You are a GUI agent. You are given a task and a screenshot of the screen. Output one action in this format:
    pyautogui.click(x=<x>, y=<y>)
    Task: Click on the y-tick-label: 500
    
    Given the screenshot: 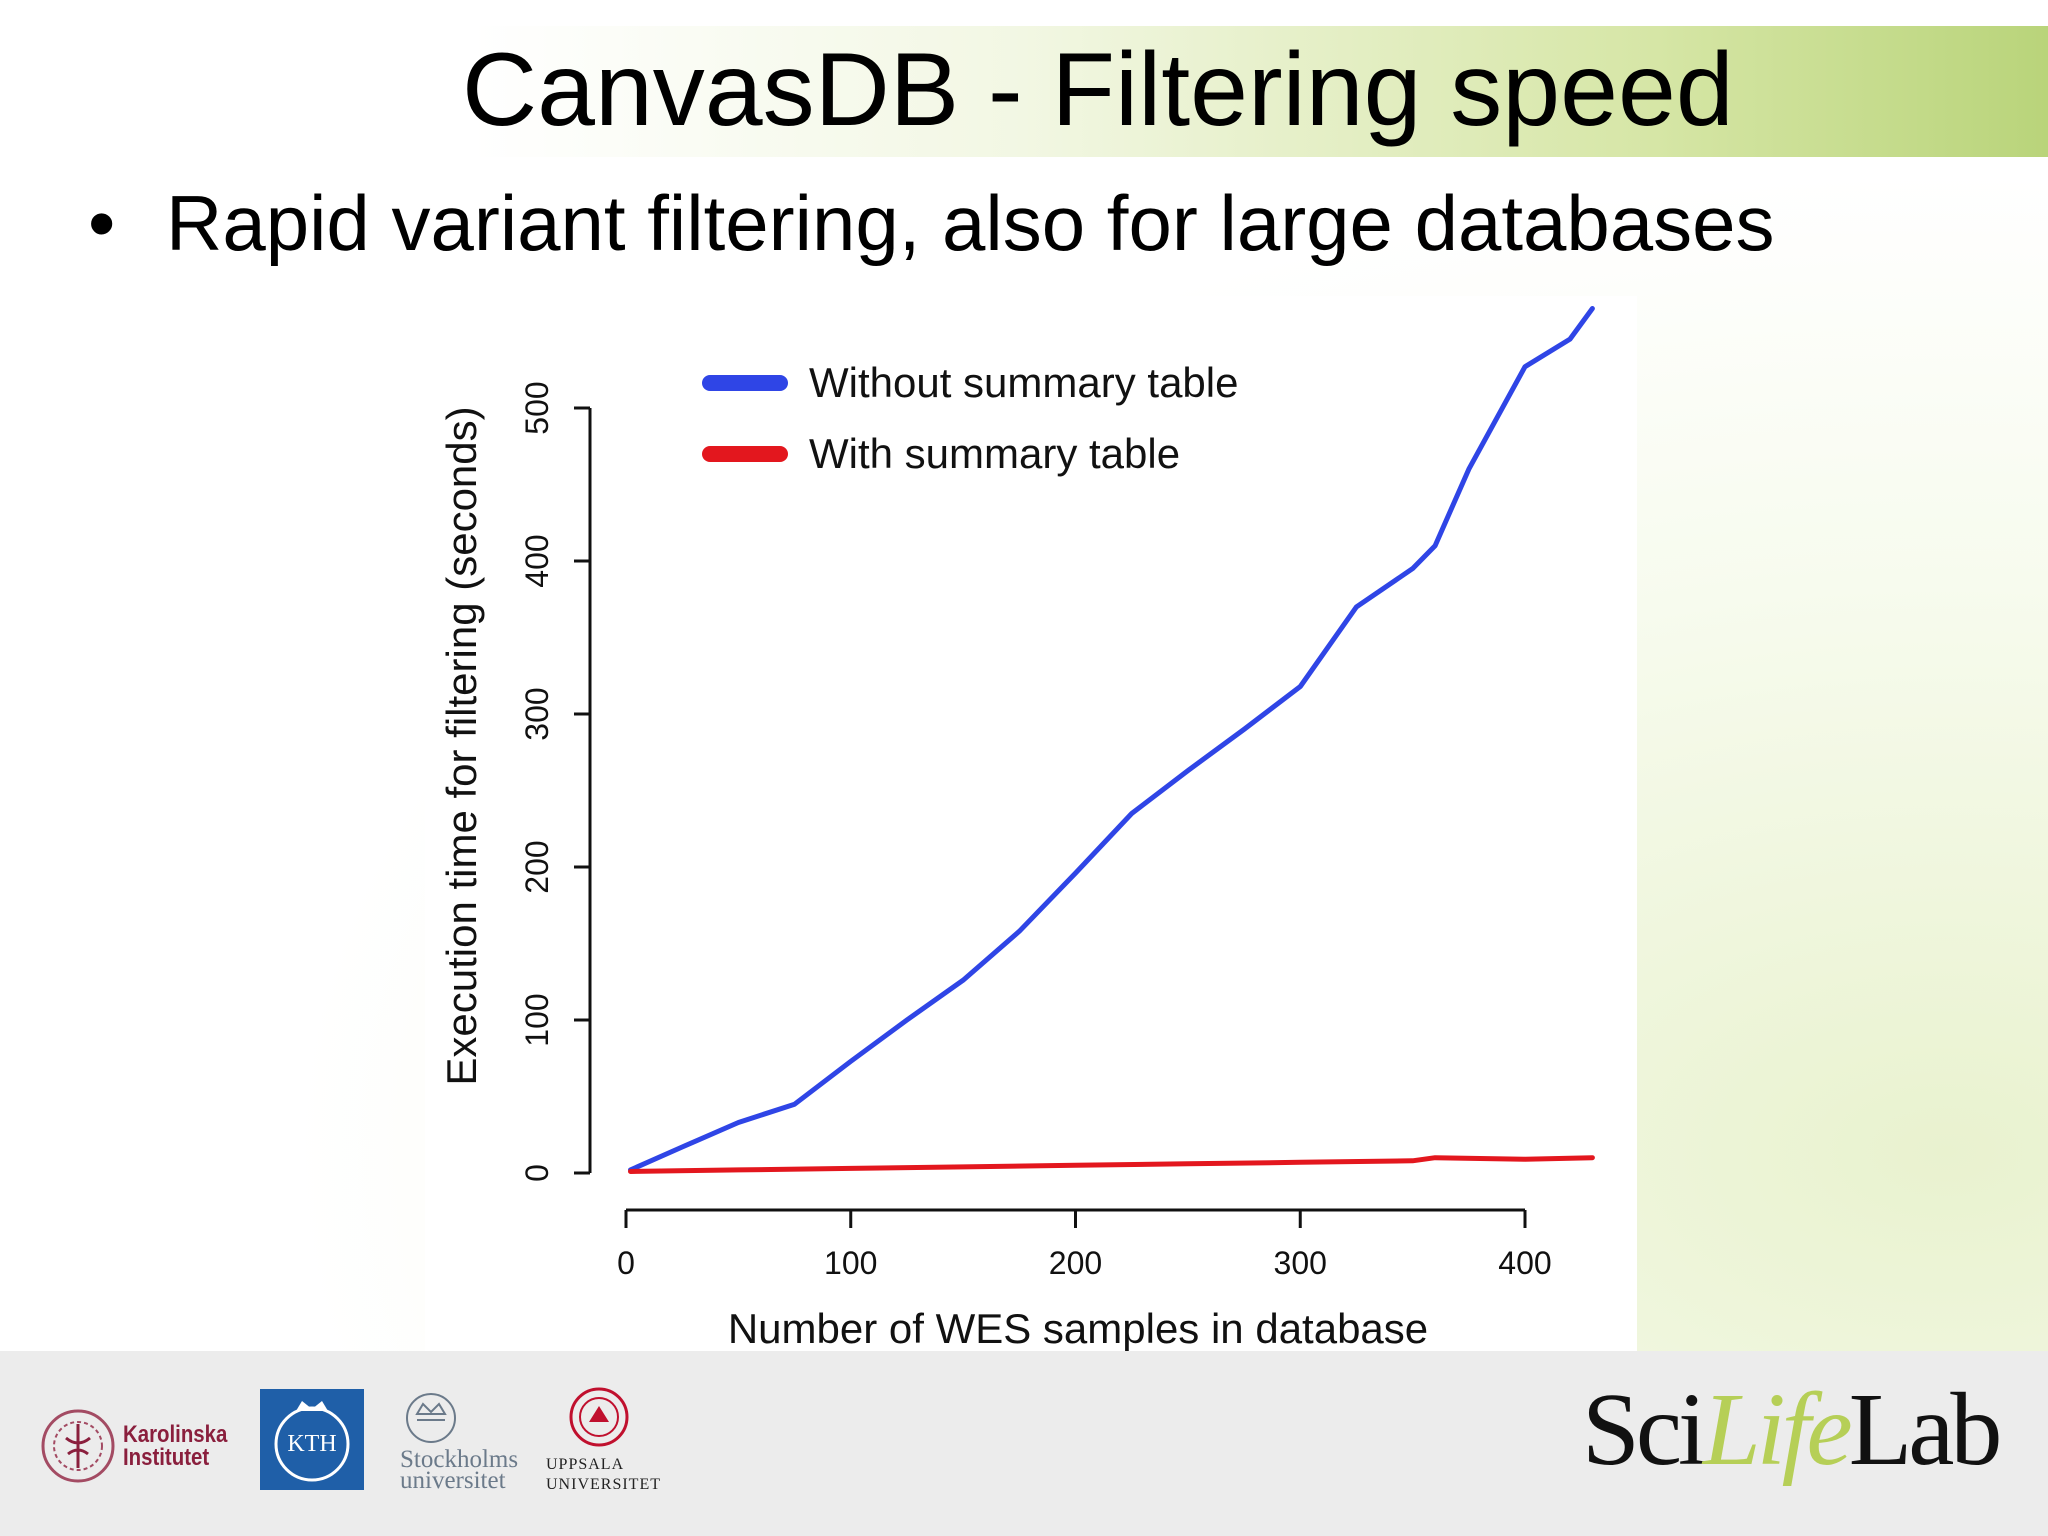 What is the action you would take?
    pyautogui.click(x=537, y=407)
    